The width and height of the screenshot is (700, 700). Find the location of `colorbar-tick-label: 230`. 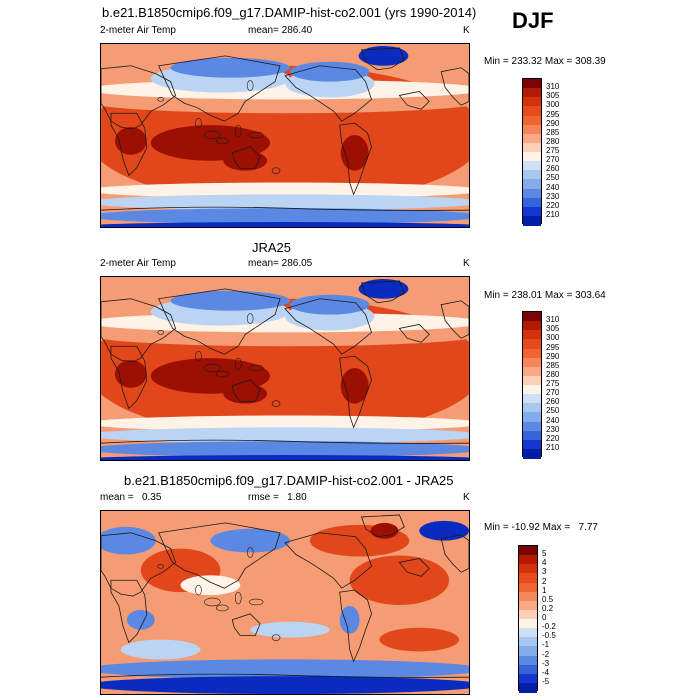

colorbar-tick-label: 230 is located at coordinates (553, 196).